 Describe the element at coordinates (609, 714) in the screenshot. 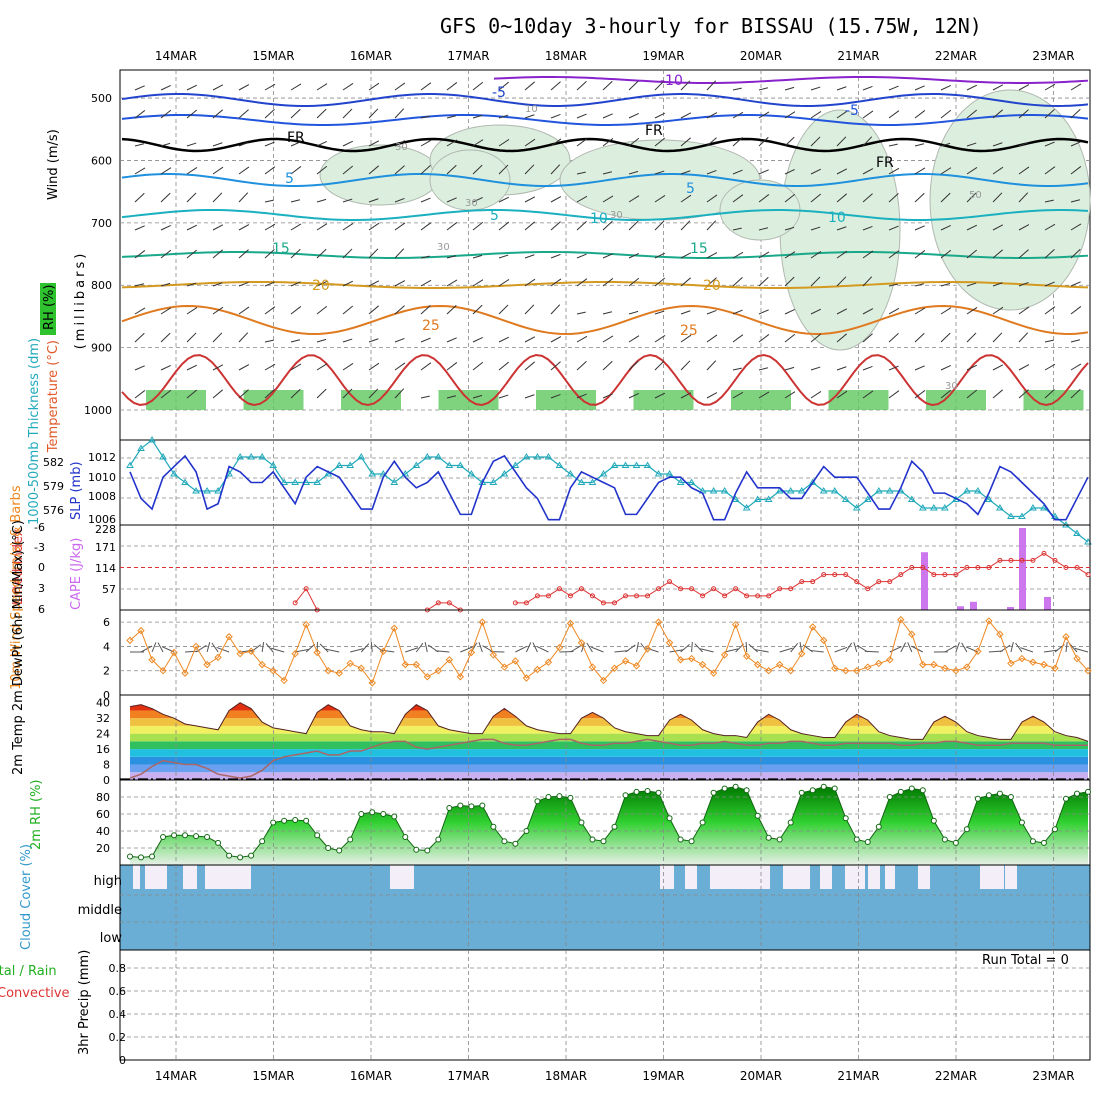

I see `temp-band` at that location.